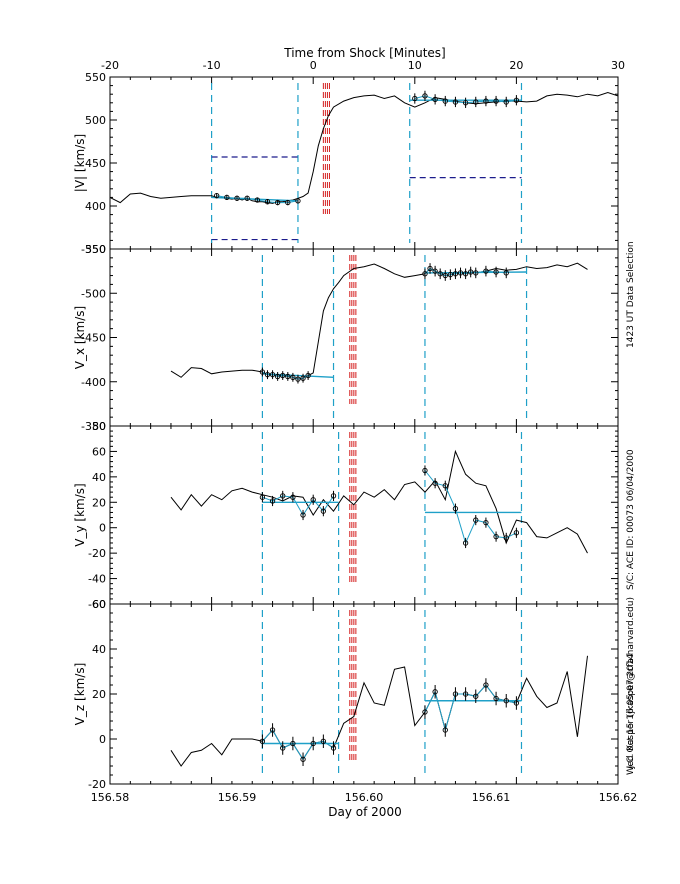  I want to click on top-tick-label: 30, so click(618, 65).